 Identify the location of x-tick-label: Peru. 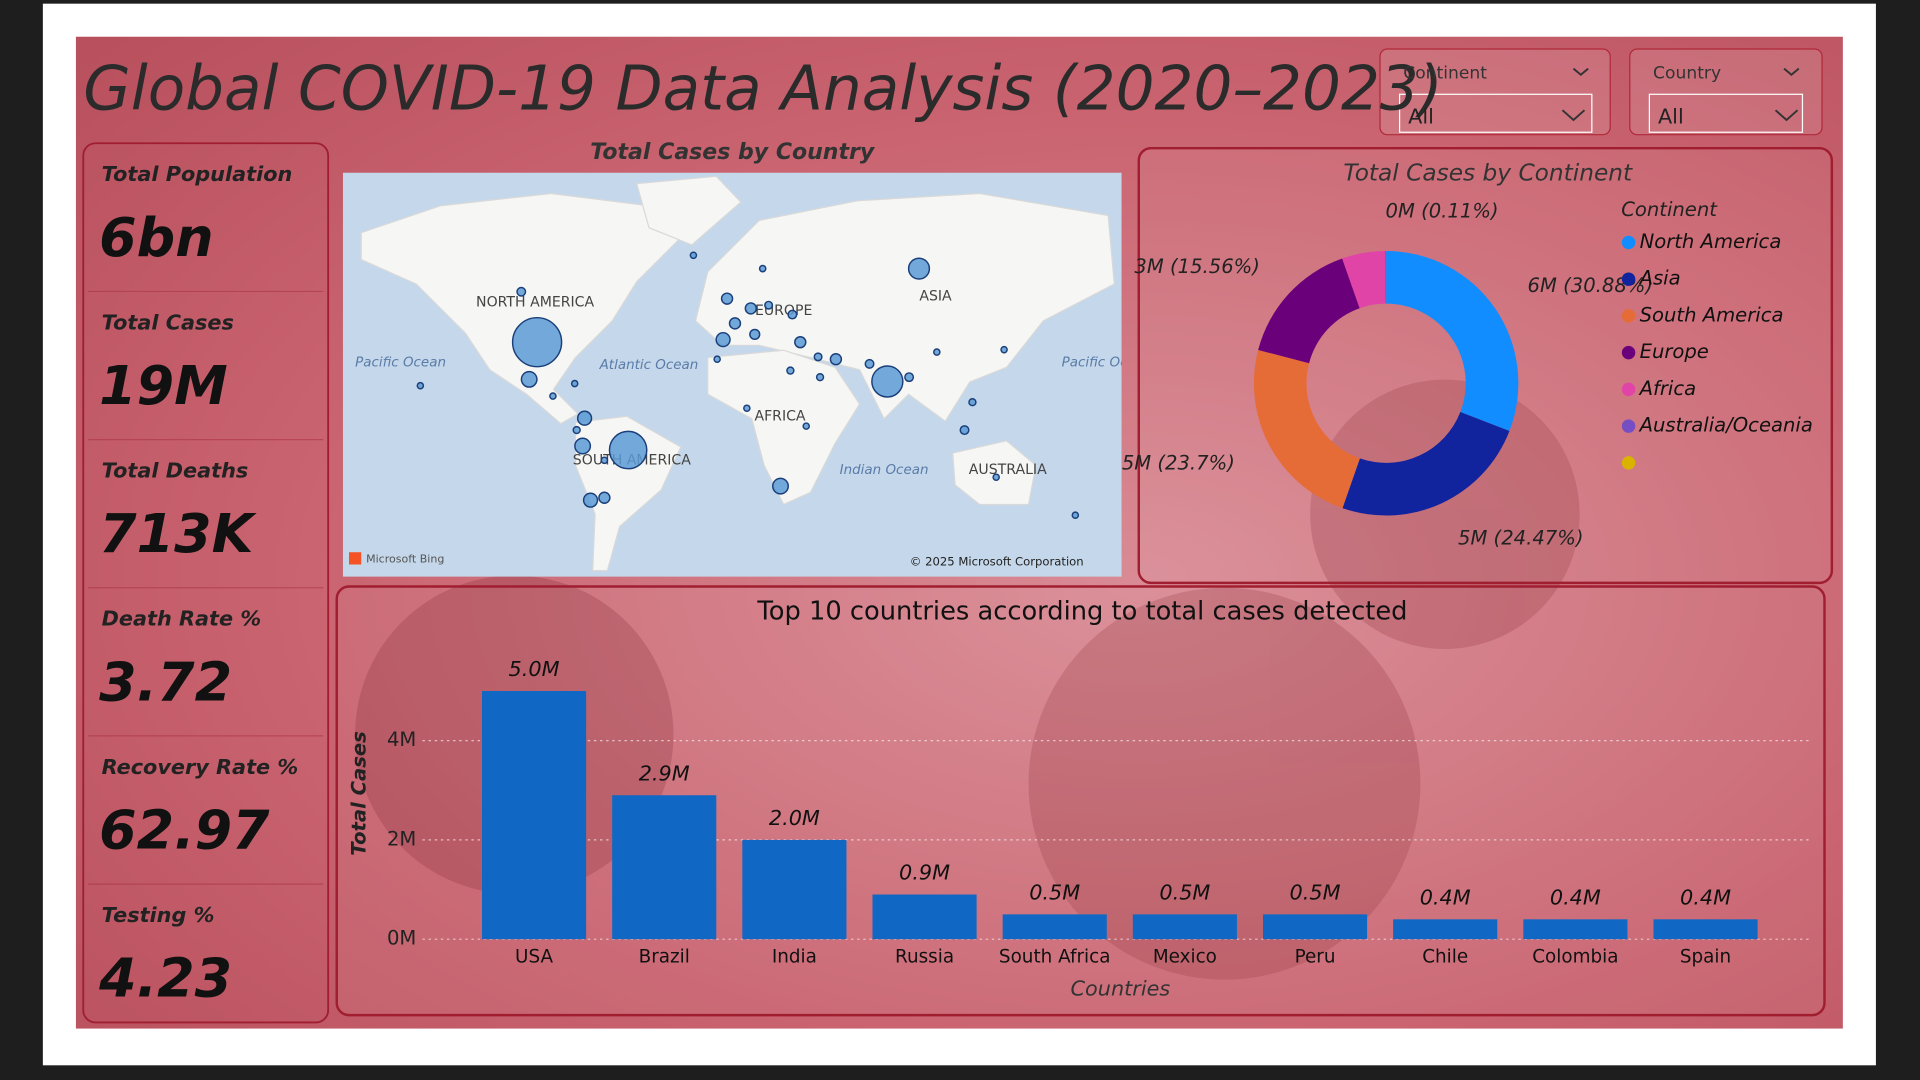
(1315, 957).